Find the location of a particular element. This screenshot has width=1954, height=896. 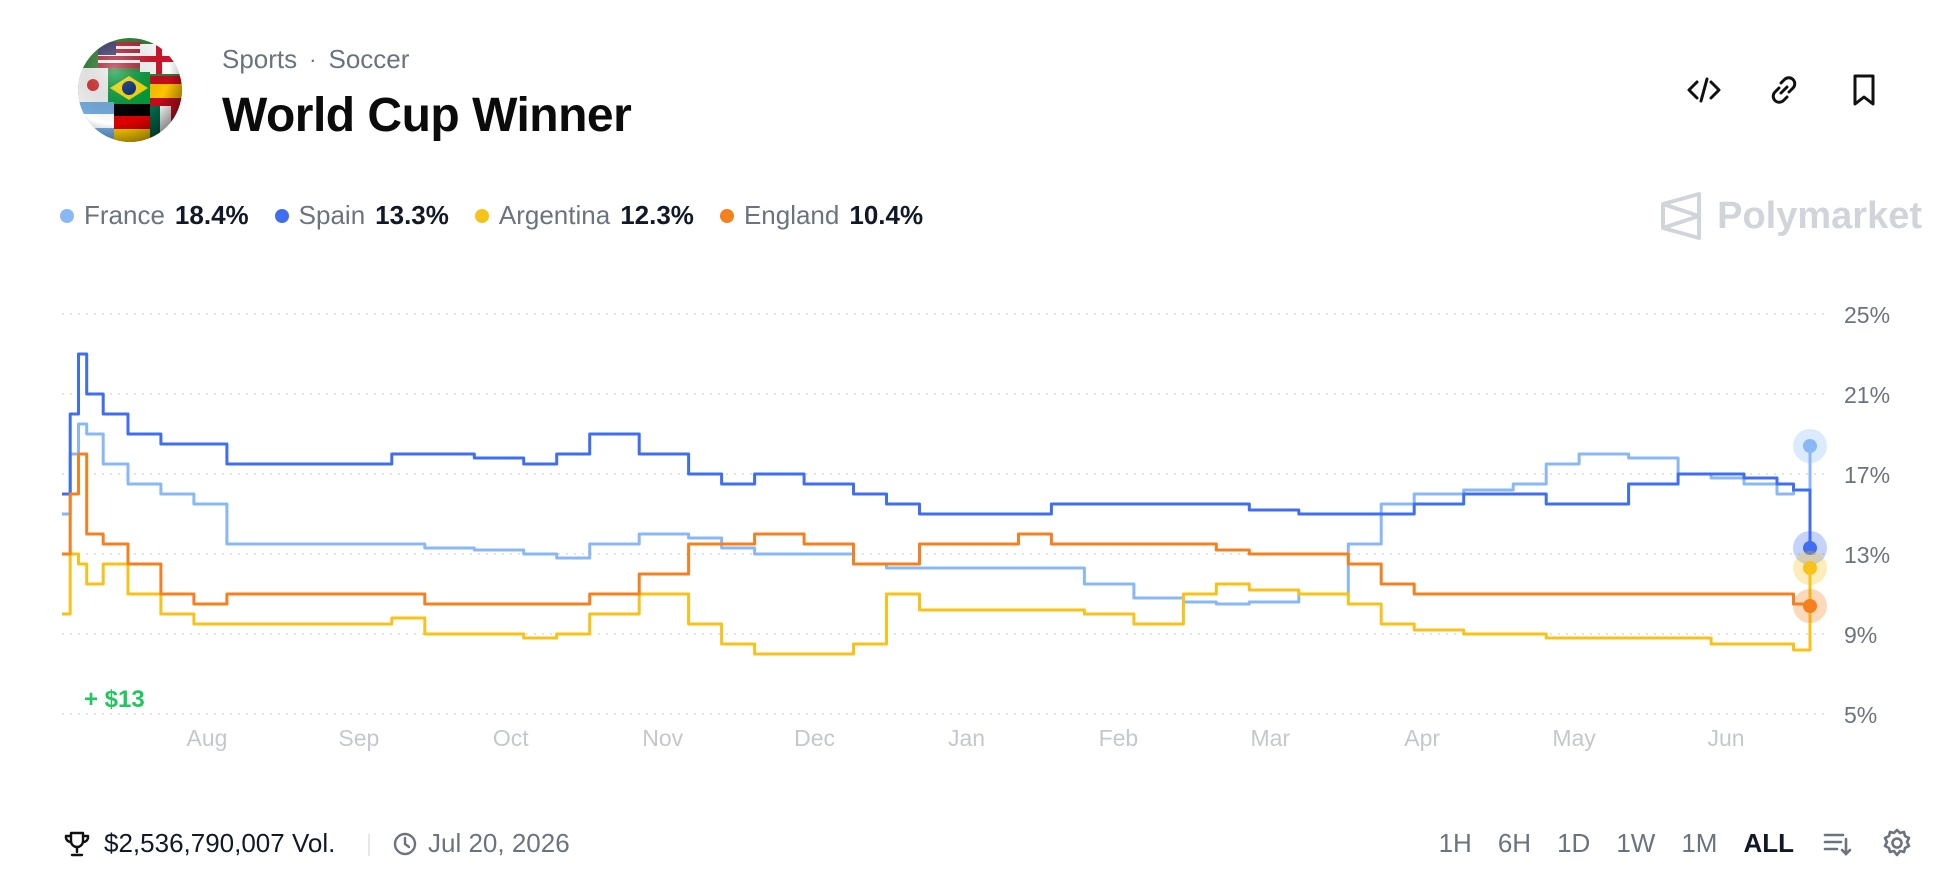

volume: $2,536,790,007 Vol. is located at coordinates (198, 843).